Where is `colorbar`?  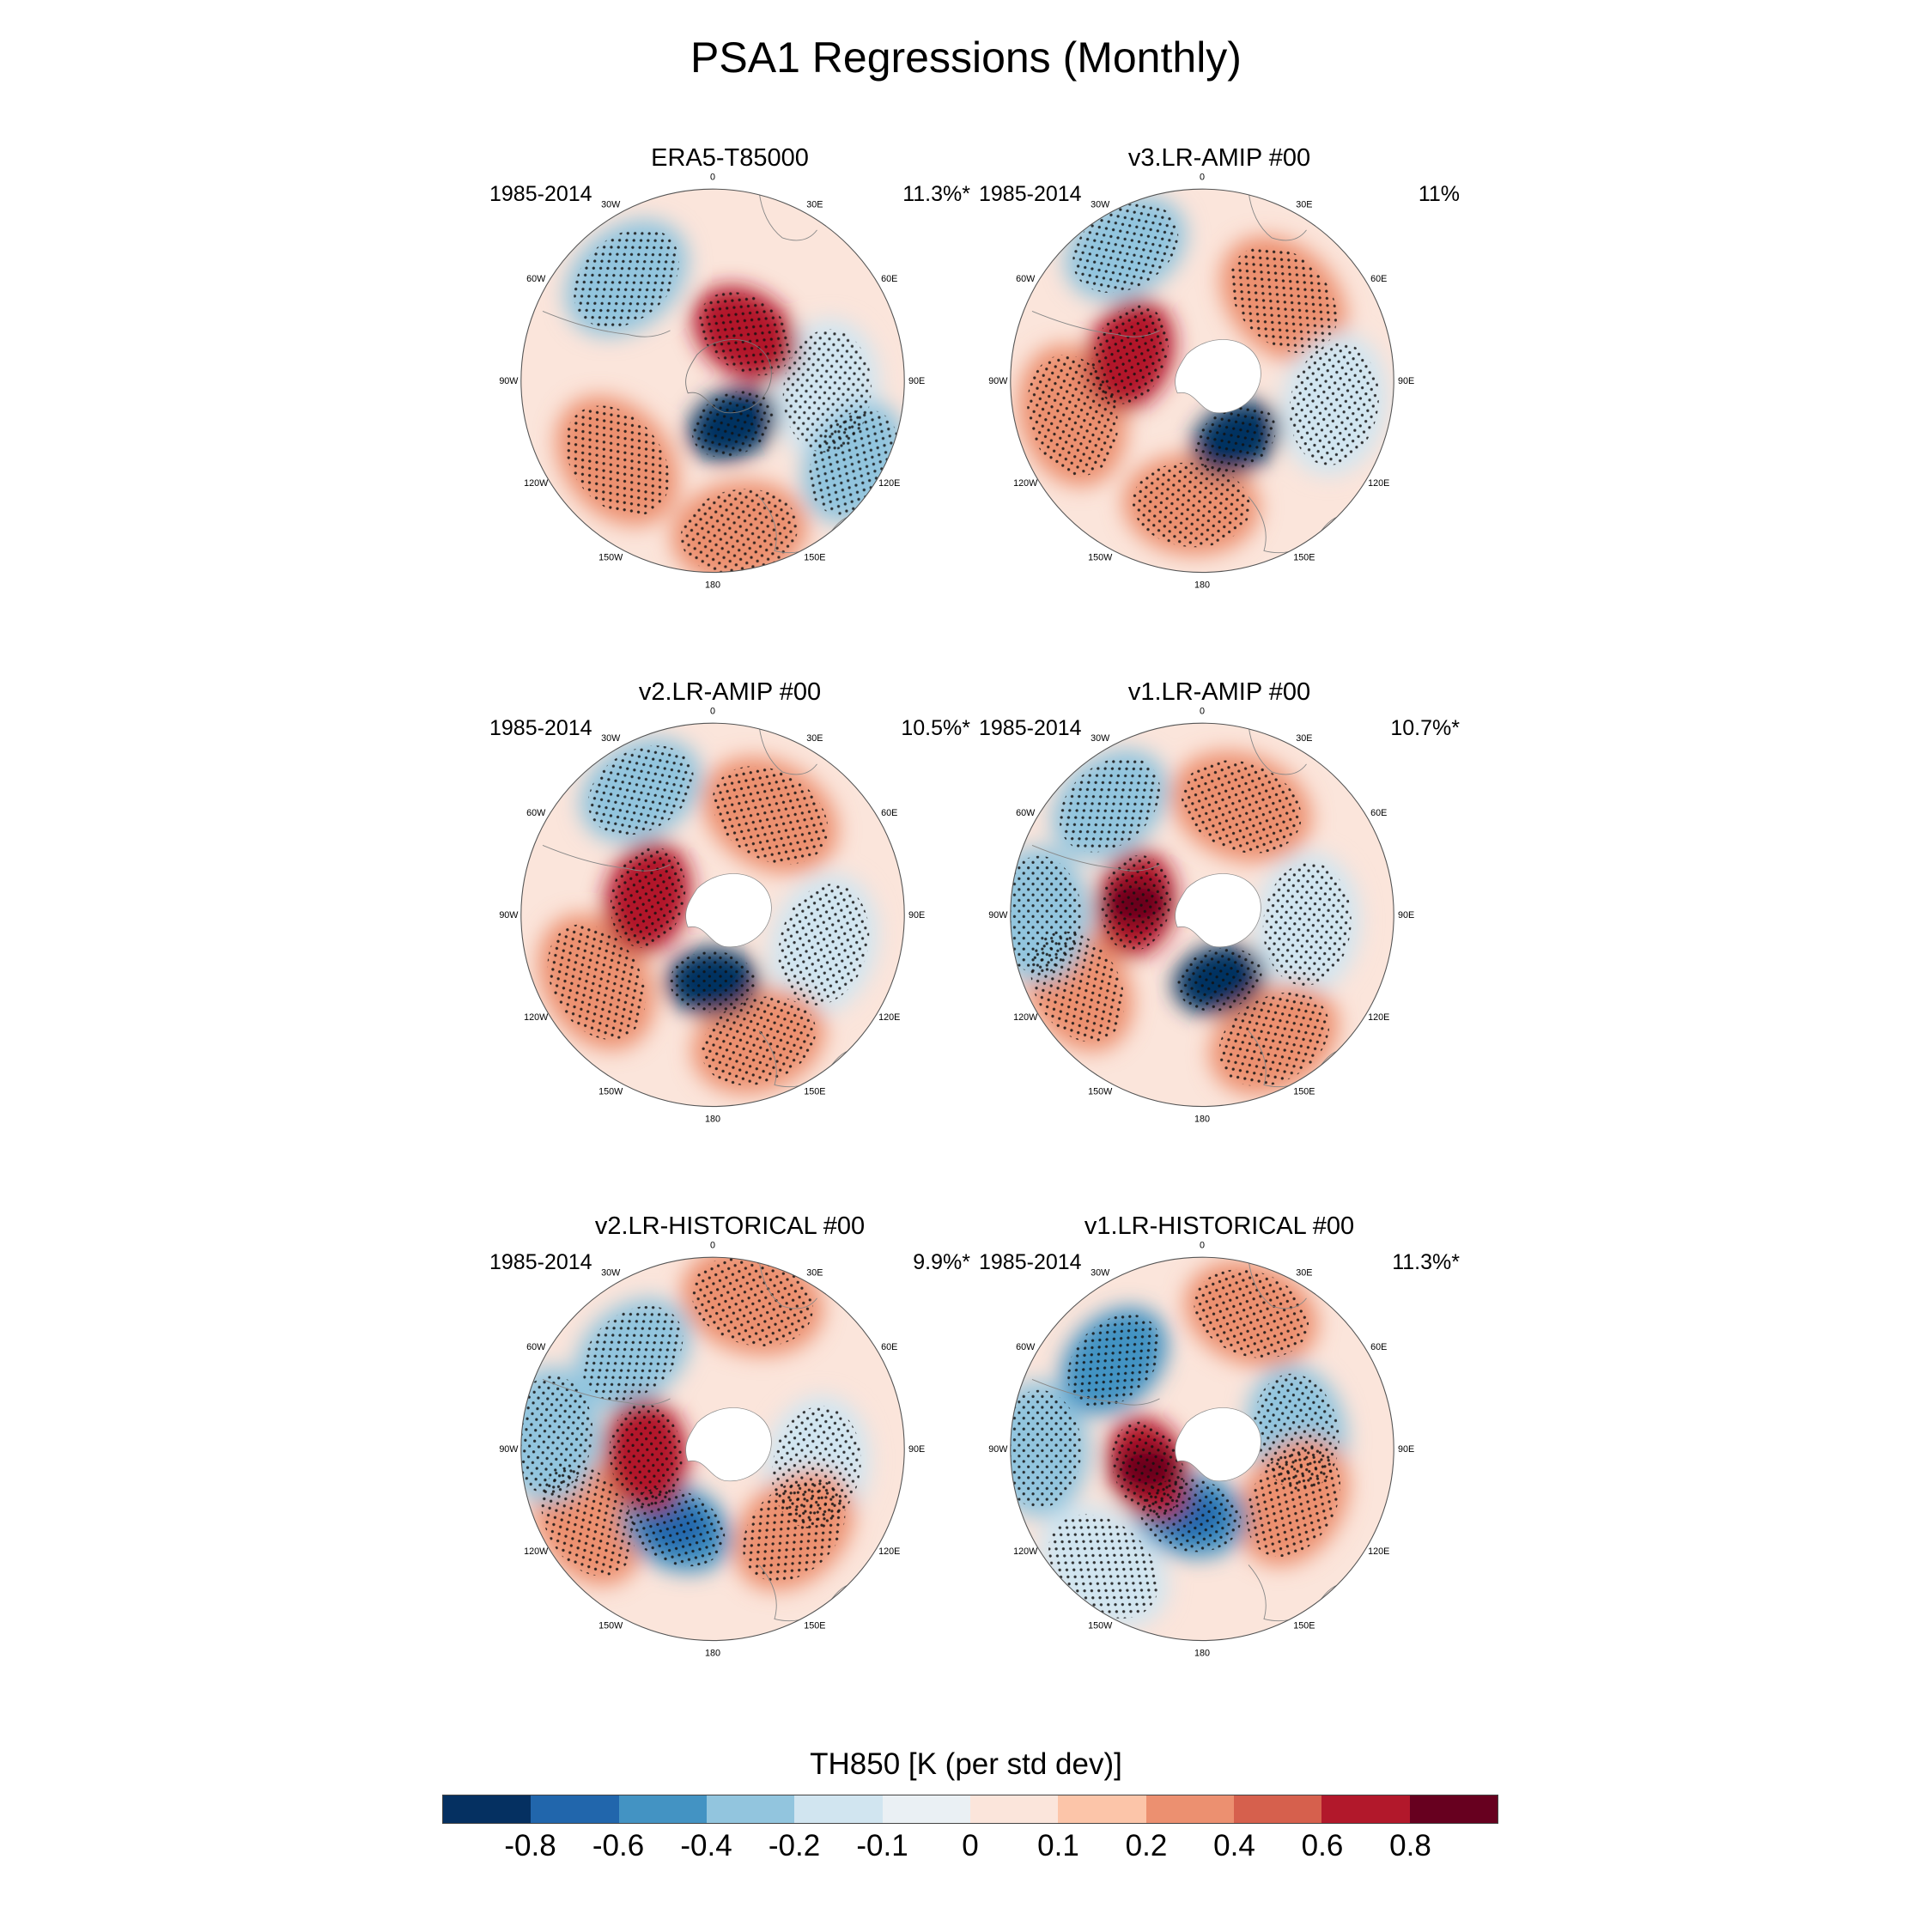
colorbar is located at coordinates (970, 1809).